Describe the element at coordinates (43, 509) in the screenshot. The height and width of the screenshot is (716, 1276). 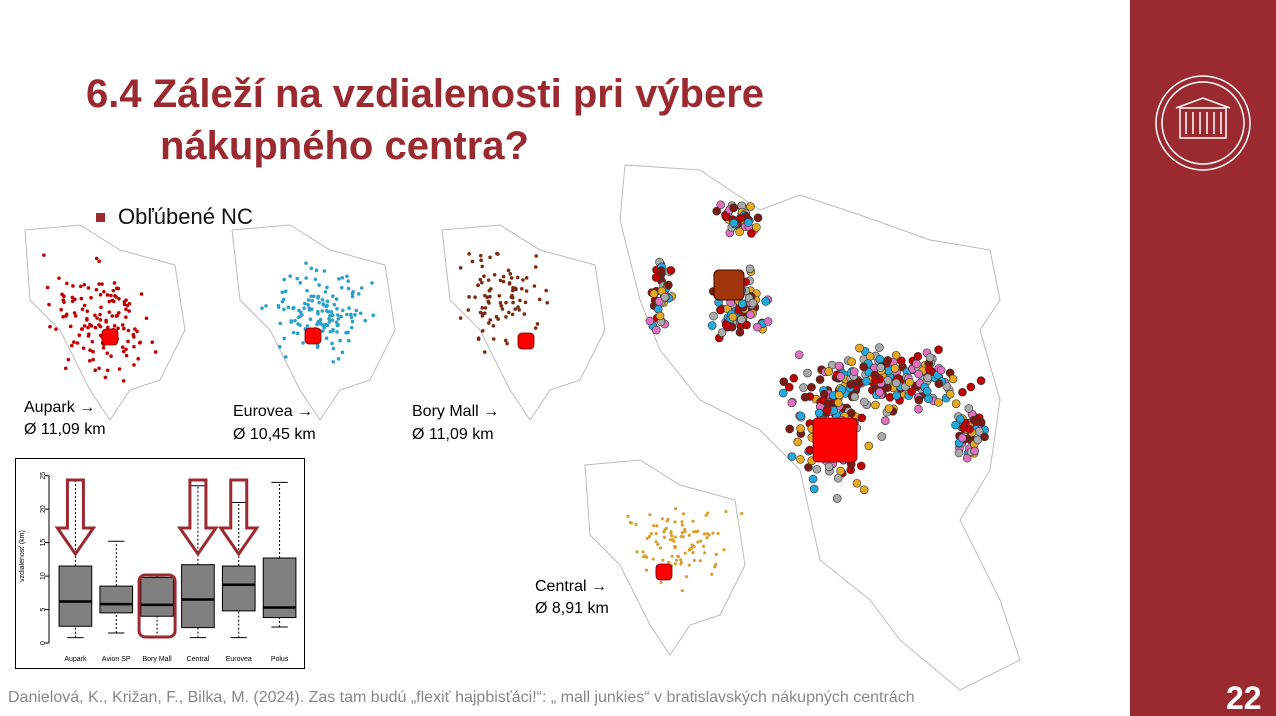
I see `y-tick-label: 20` at that location.